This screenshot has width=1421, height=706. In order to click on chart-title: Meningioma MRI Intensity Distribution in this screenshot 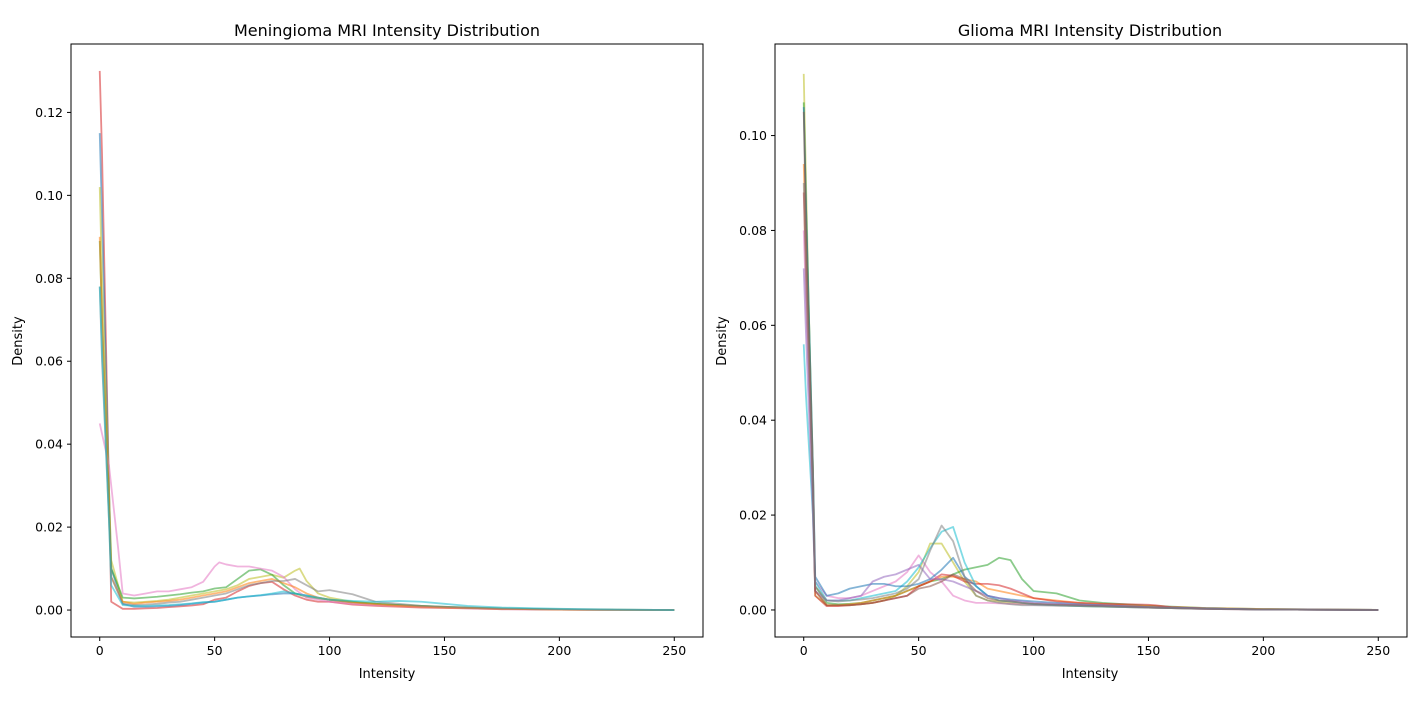, I will do `click(387, 30)`.